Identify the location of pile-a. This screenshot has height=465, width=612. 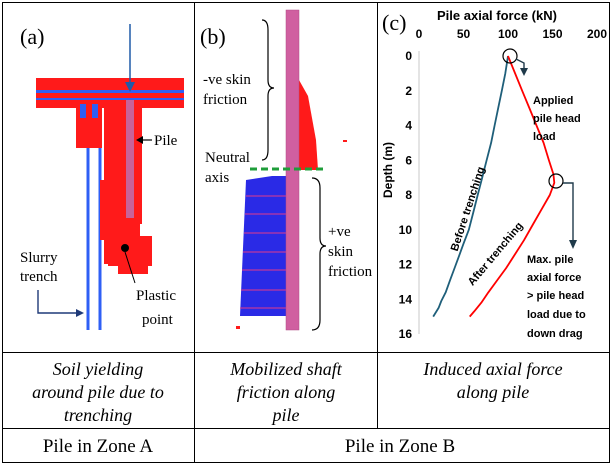
(130, 159).